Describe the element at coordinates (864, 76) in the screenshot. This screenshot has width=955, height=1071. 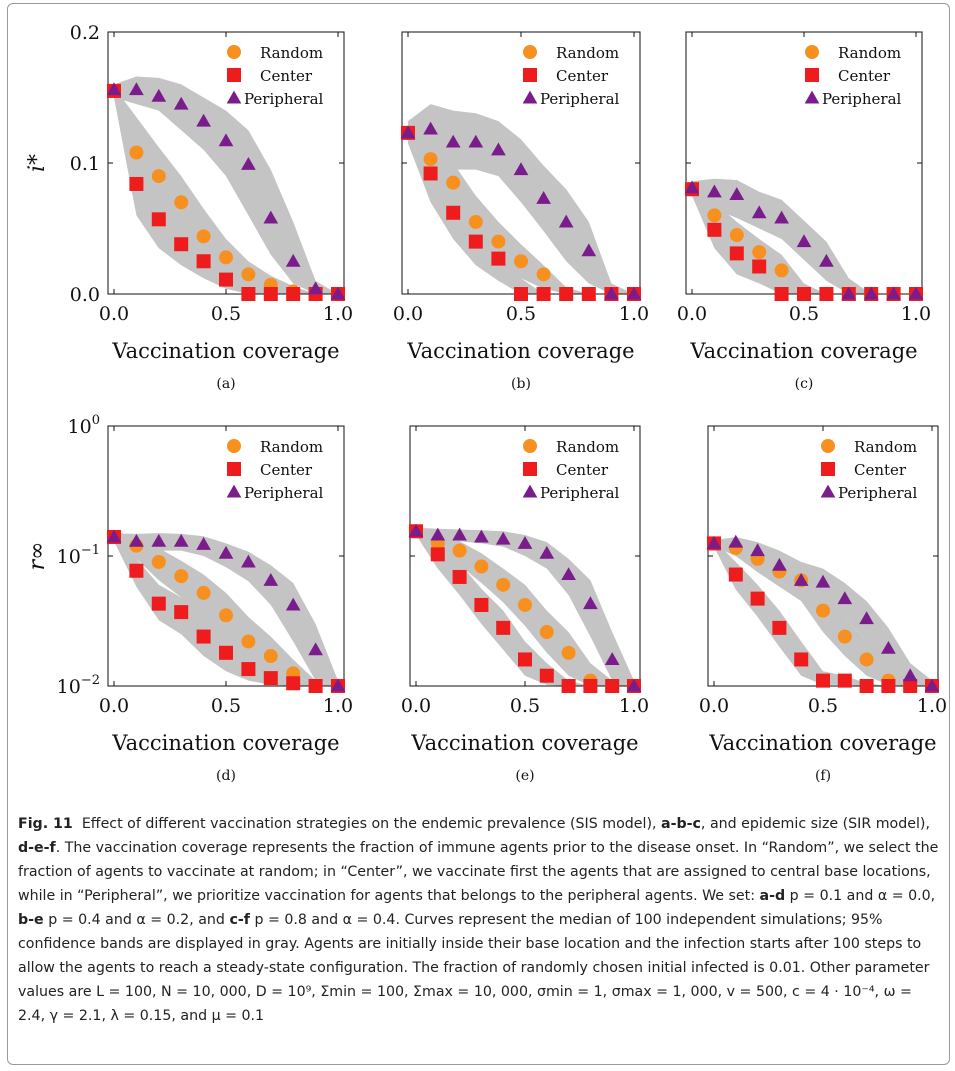
I see `legend-label-center: Center` at that location.